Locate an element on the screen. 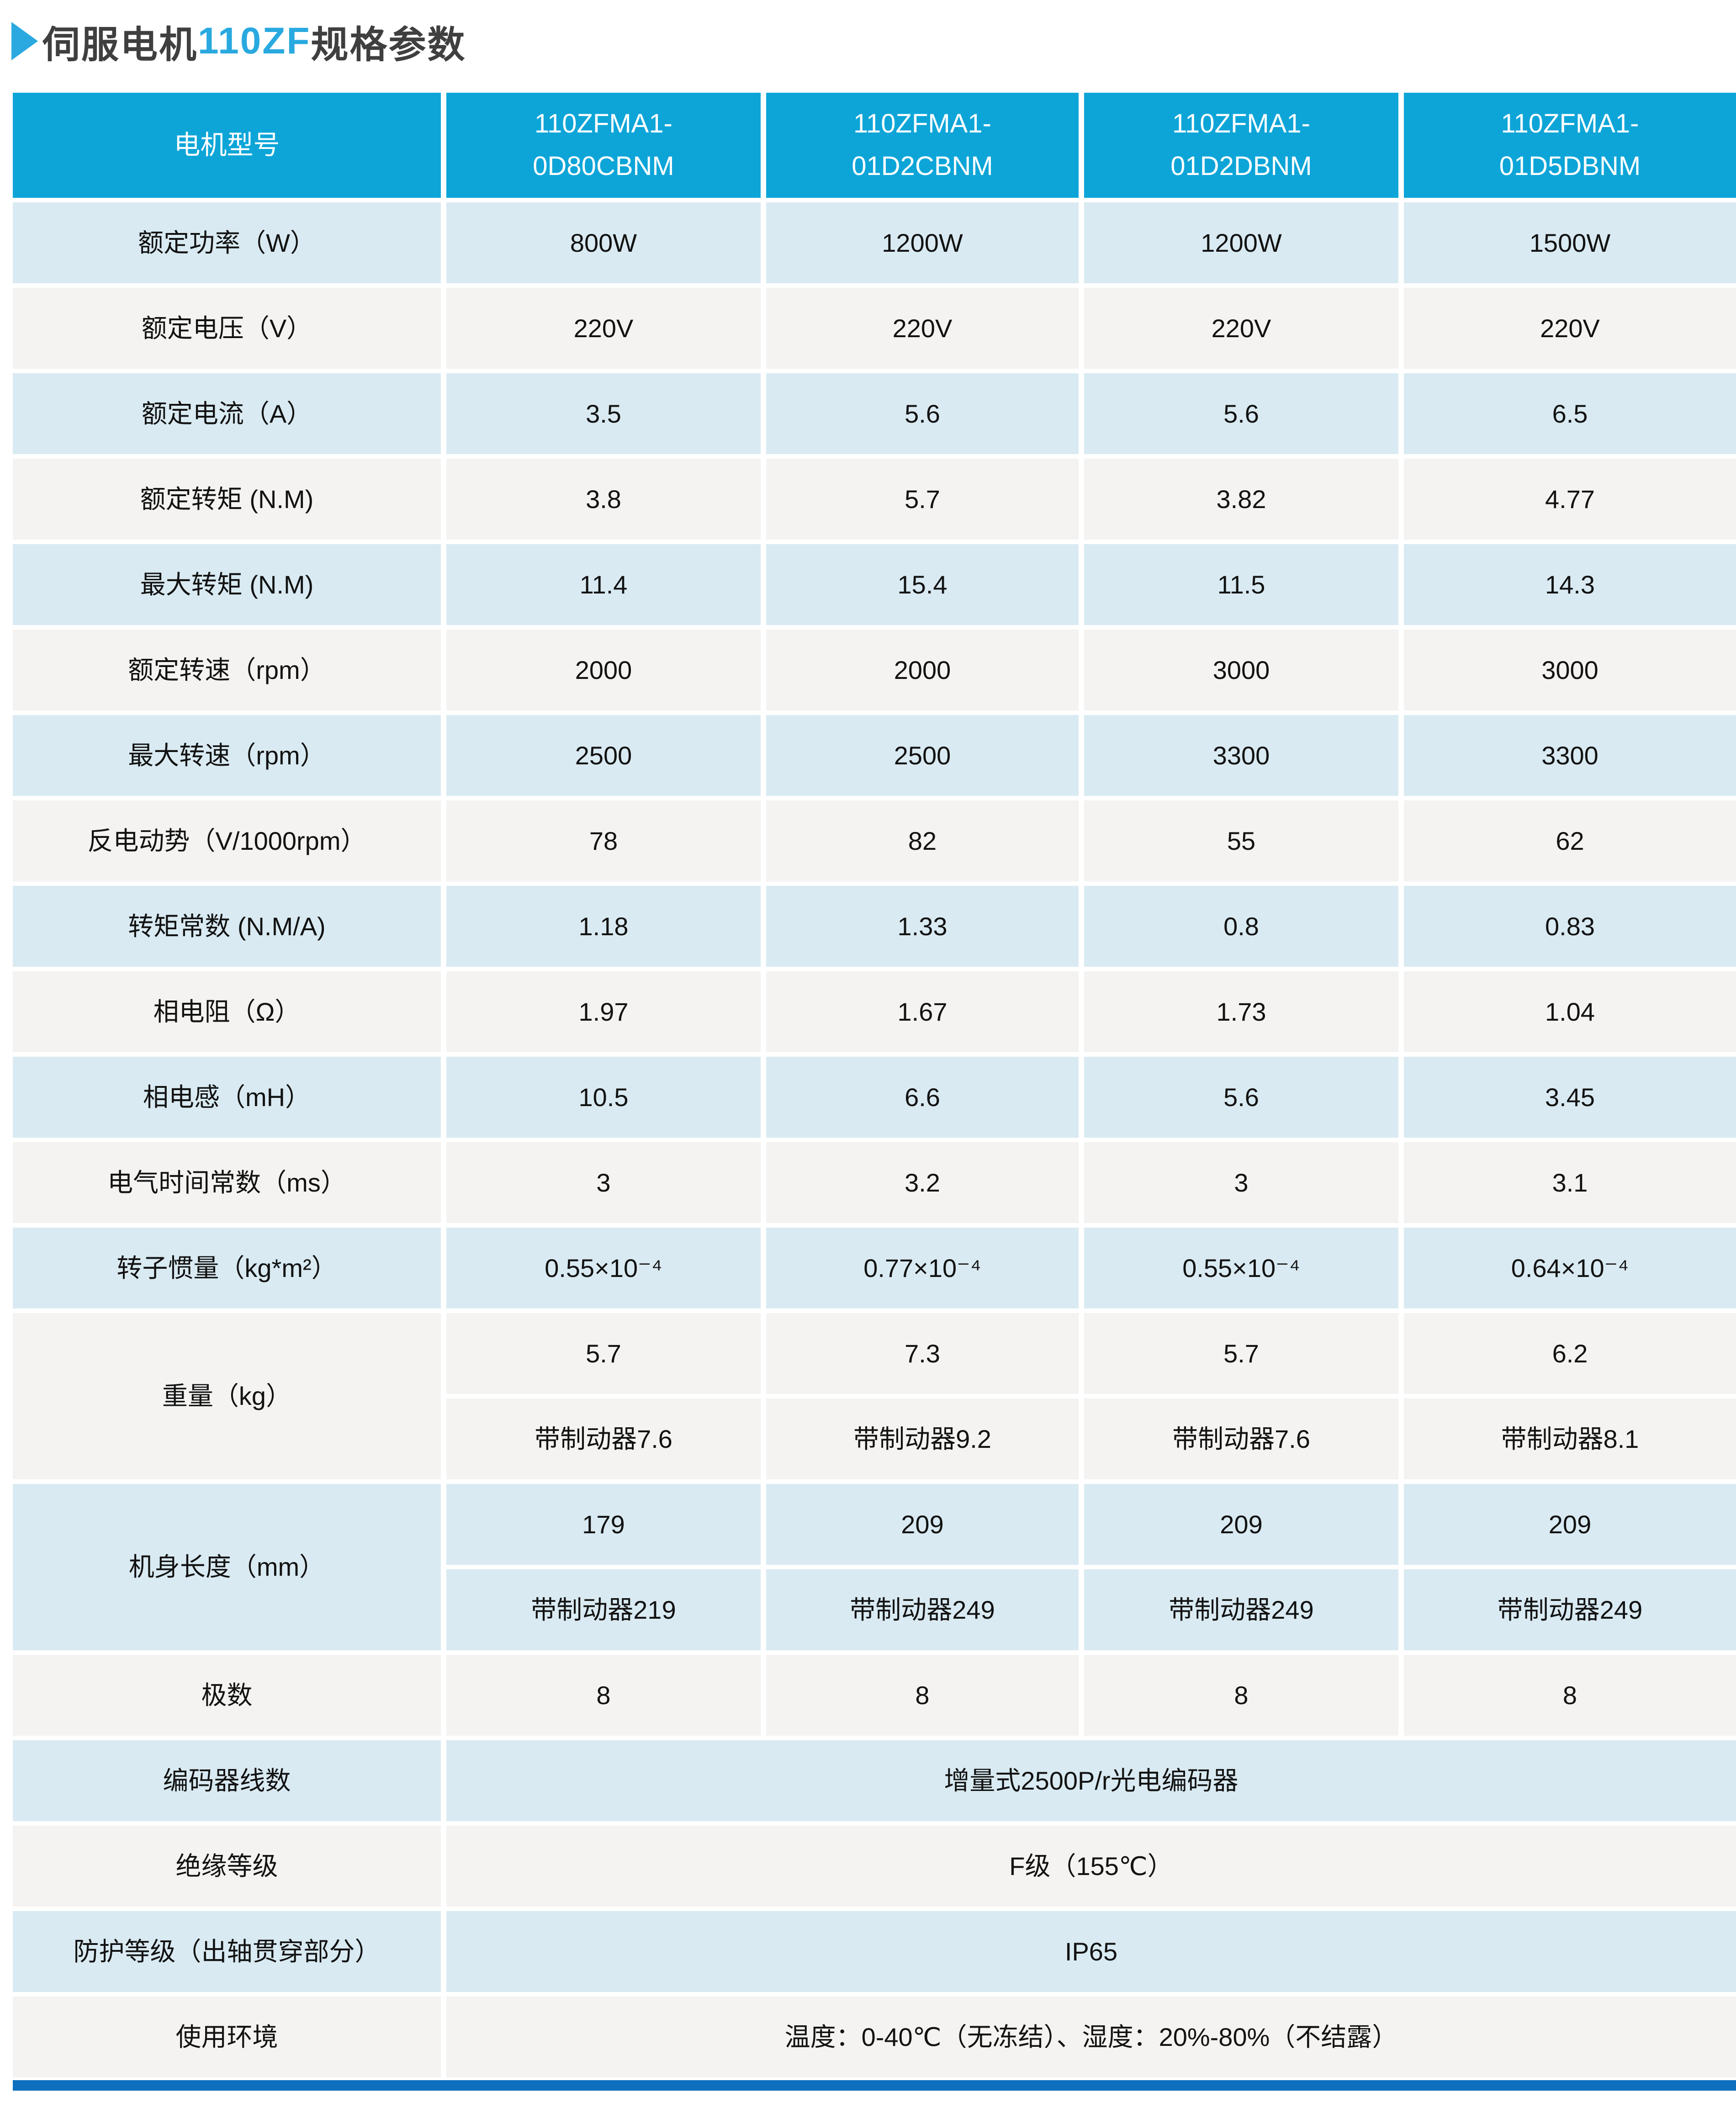 The width and height of the screenshot is (1736, 2103). row-label: 防护等级（出轴贯穿部分） is located at coordinates (227, 1951).